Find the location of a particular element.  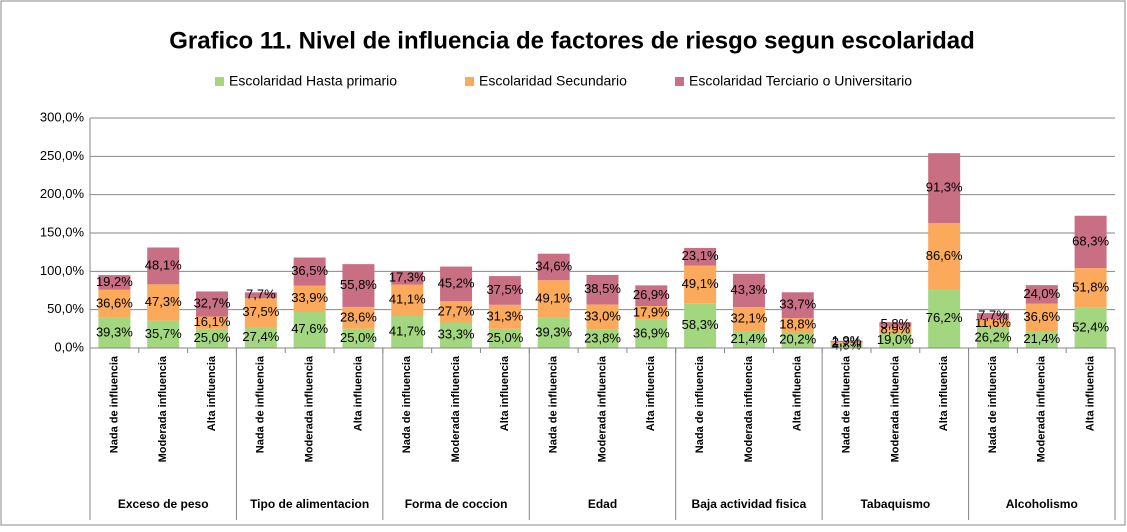

value-label: 41,7% is located at coordinates (407, 330).